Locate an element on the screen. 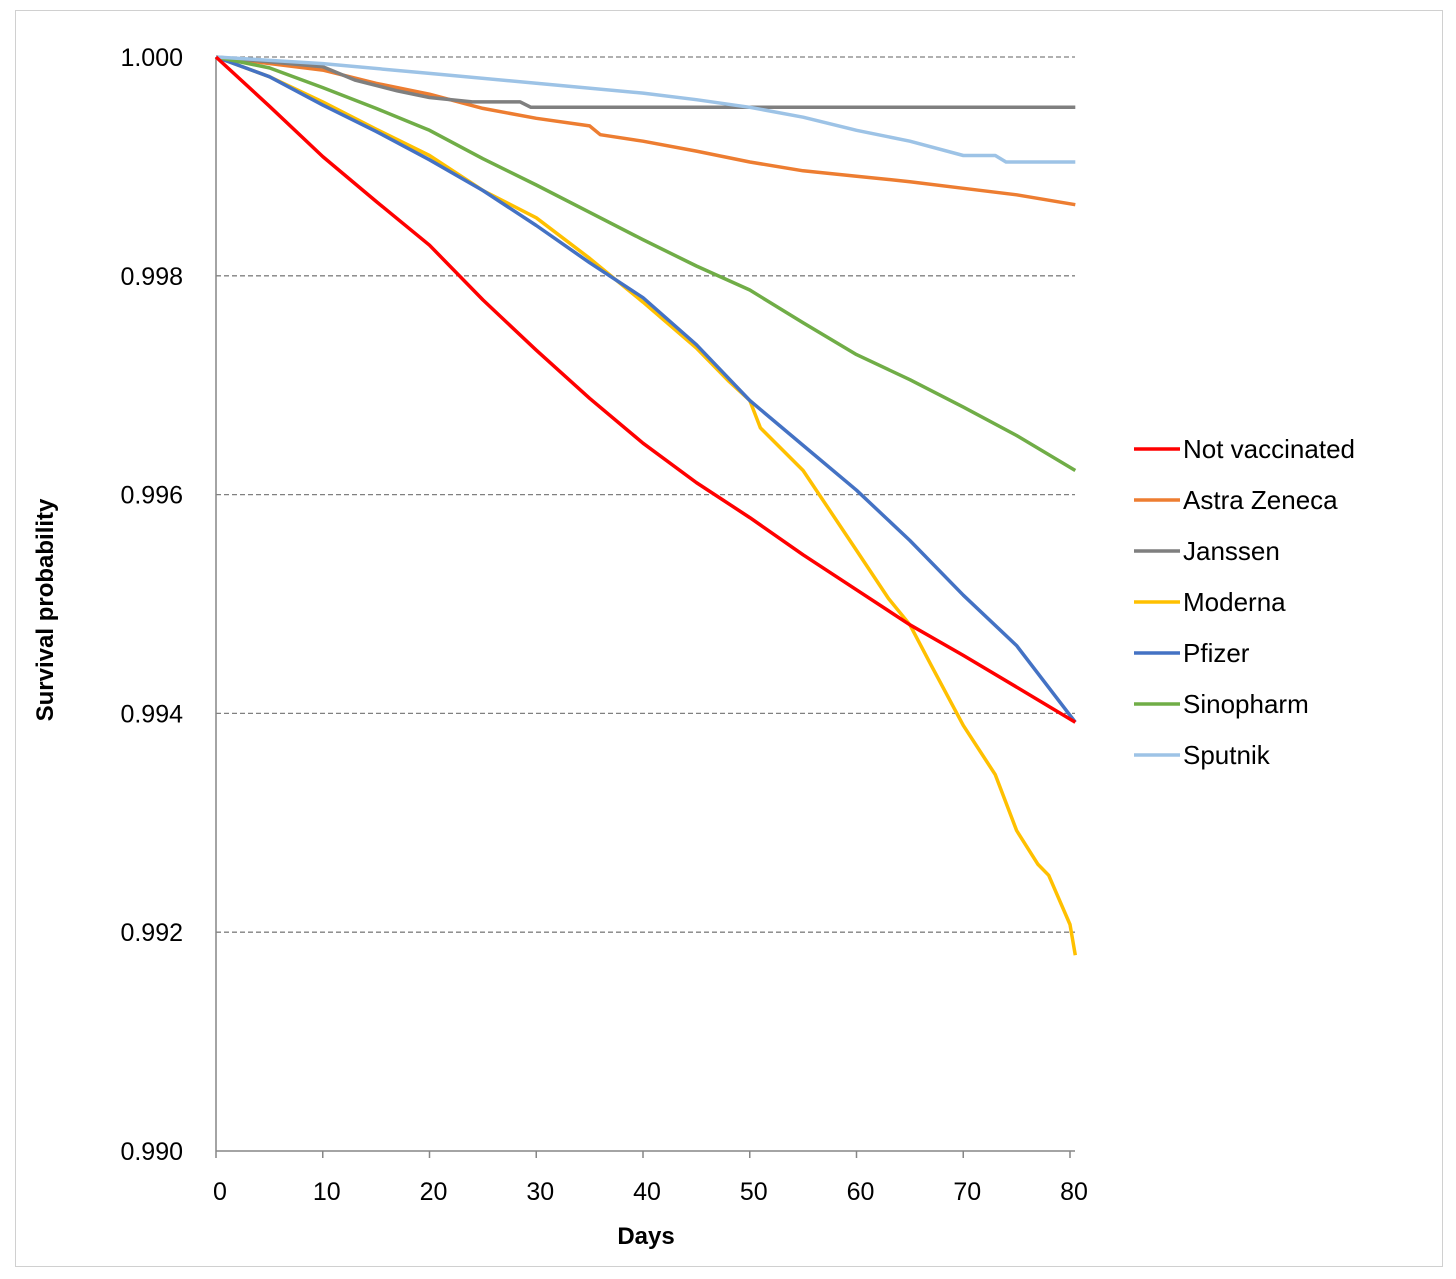 The image size is (1456, 1279). legend-label: Not vaccinated is located at coordinates (1269, 449).